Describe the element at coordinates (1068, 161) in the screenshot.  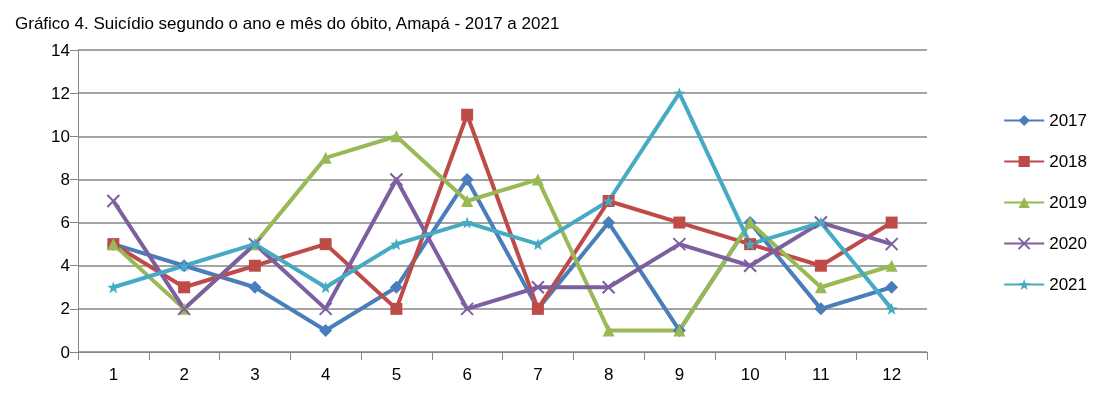
I see `legend-label: 2018` at that location.